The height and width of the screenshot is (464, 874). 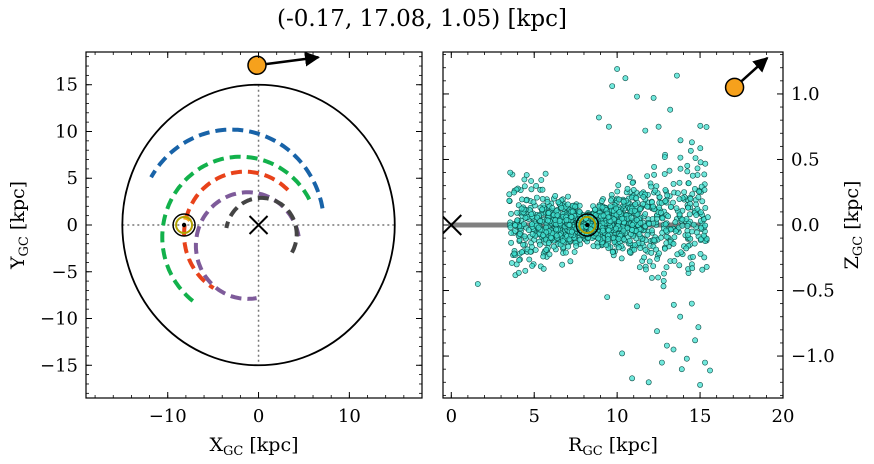 I want to click on left-xlabel-main: X, so click(x=216, y=445).